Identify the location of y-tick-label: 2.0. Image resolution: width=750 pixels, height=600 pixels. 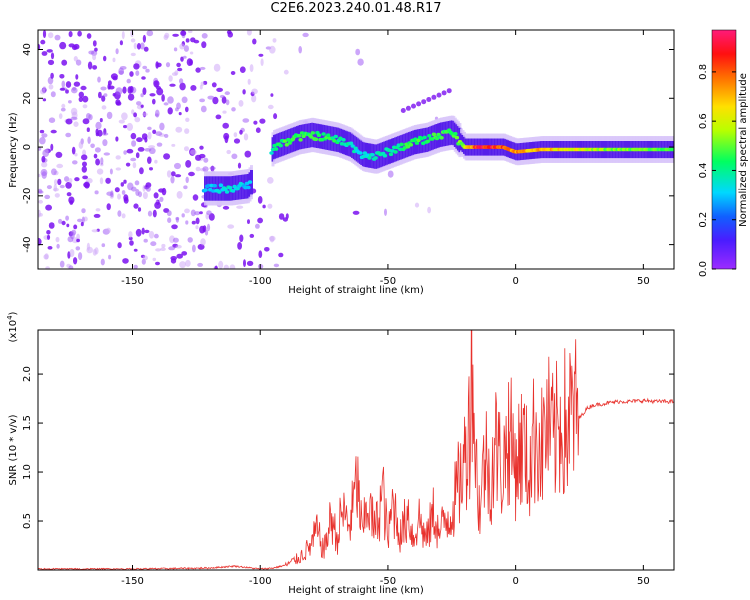
(27, 374).